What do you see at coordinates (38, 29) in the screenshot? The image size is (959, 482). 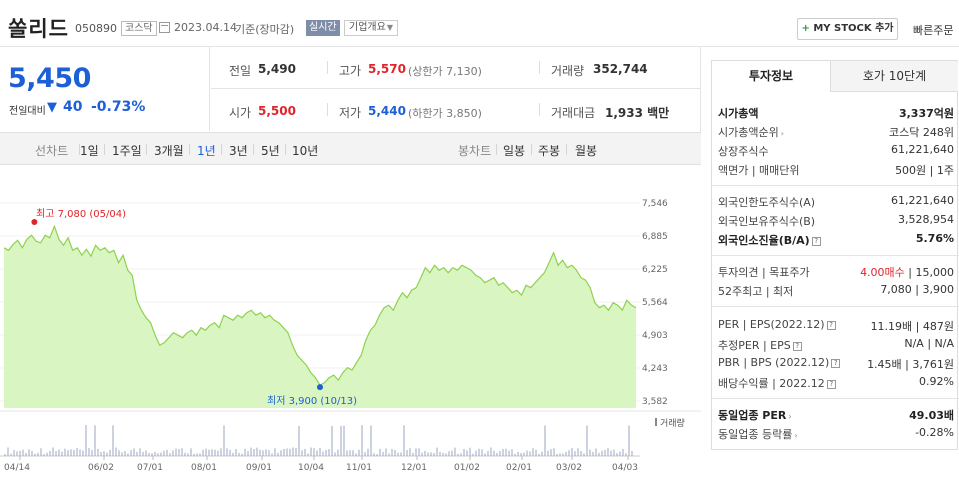 I see `stock-name: 쏠리드` at bounding box center [38, 29].